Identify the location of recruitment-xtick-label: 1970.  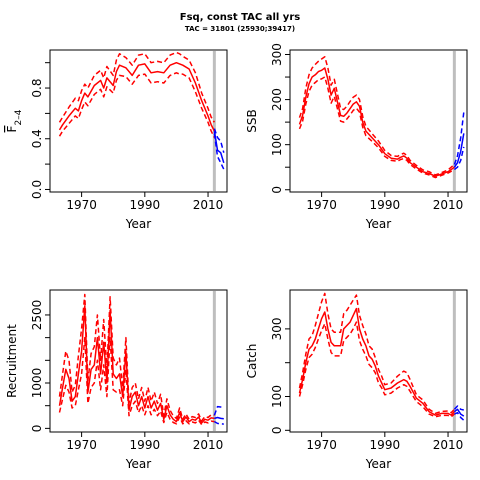
(81, 445).